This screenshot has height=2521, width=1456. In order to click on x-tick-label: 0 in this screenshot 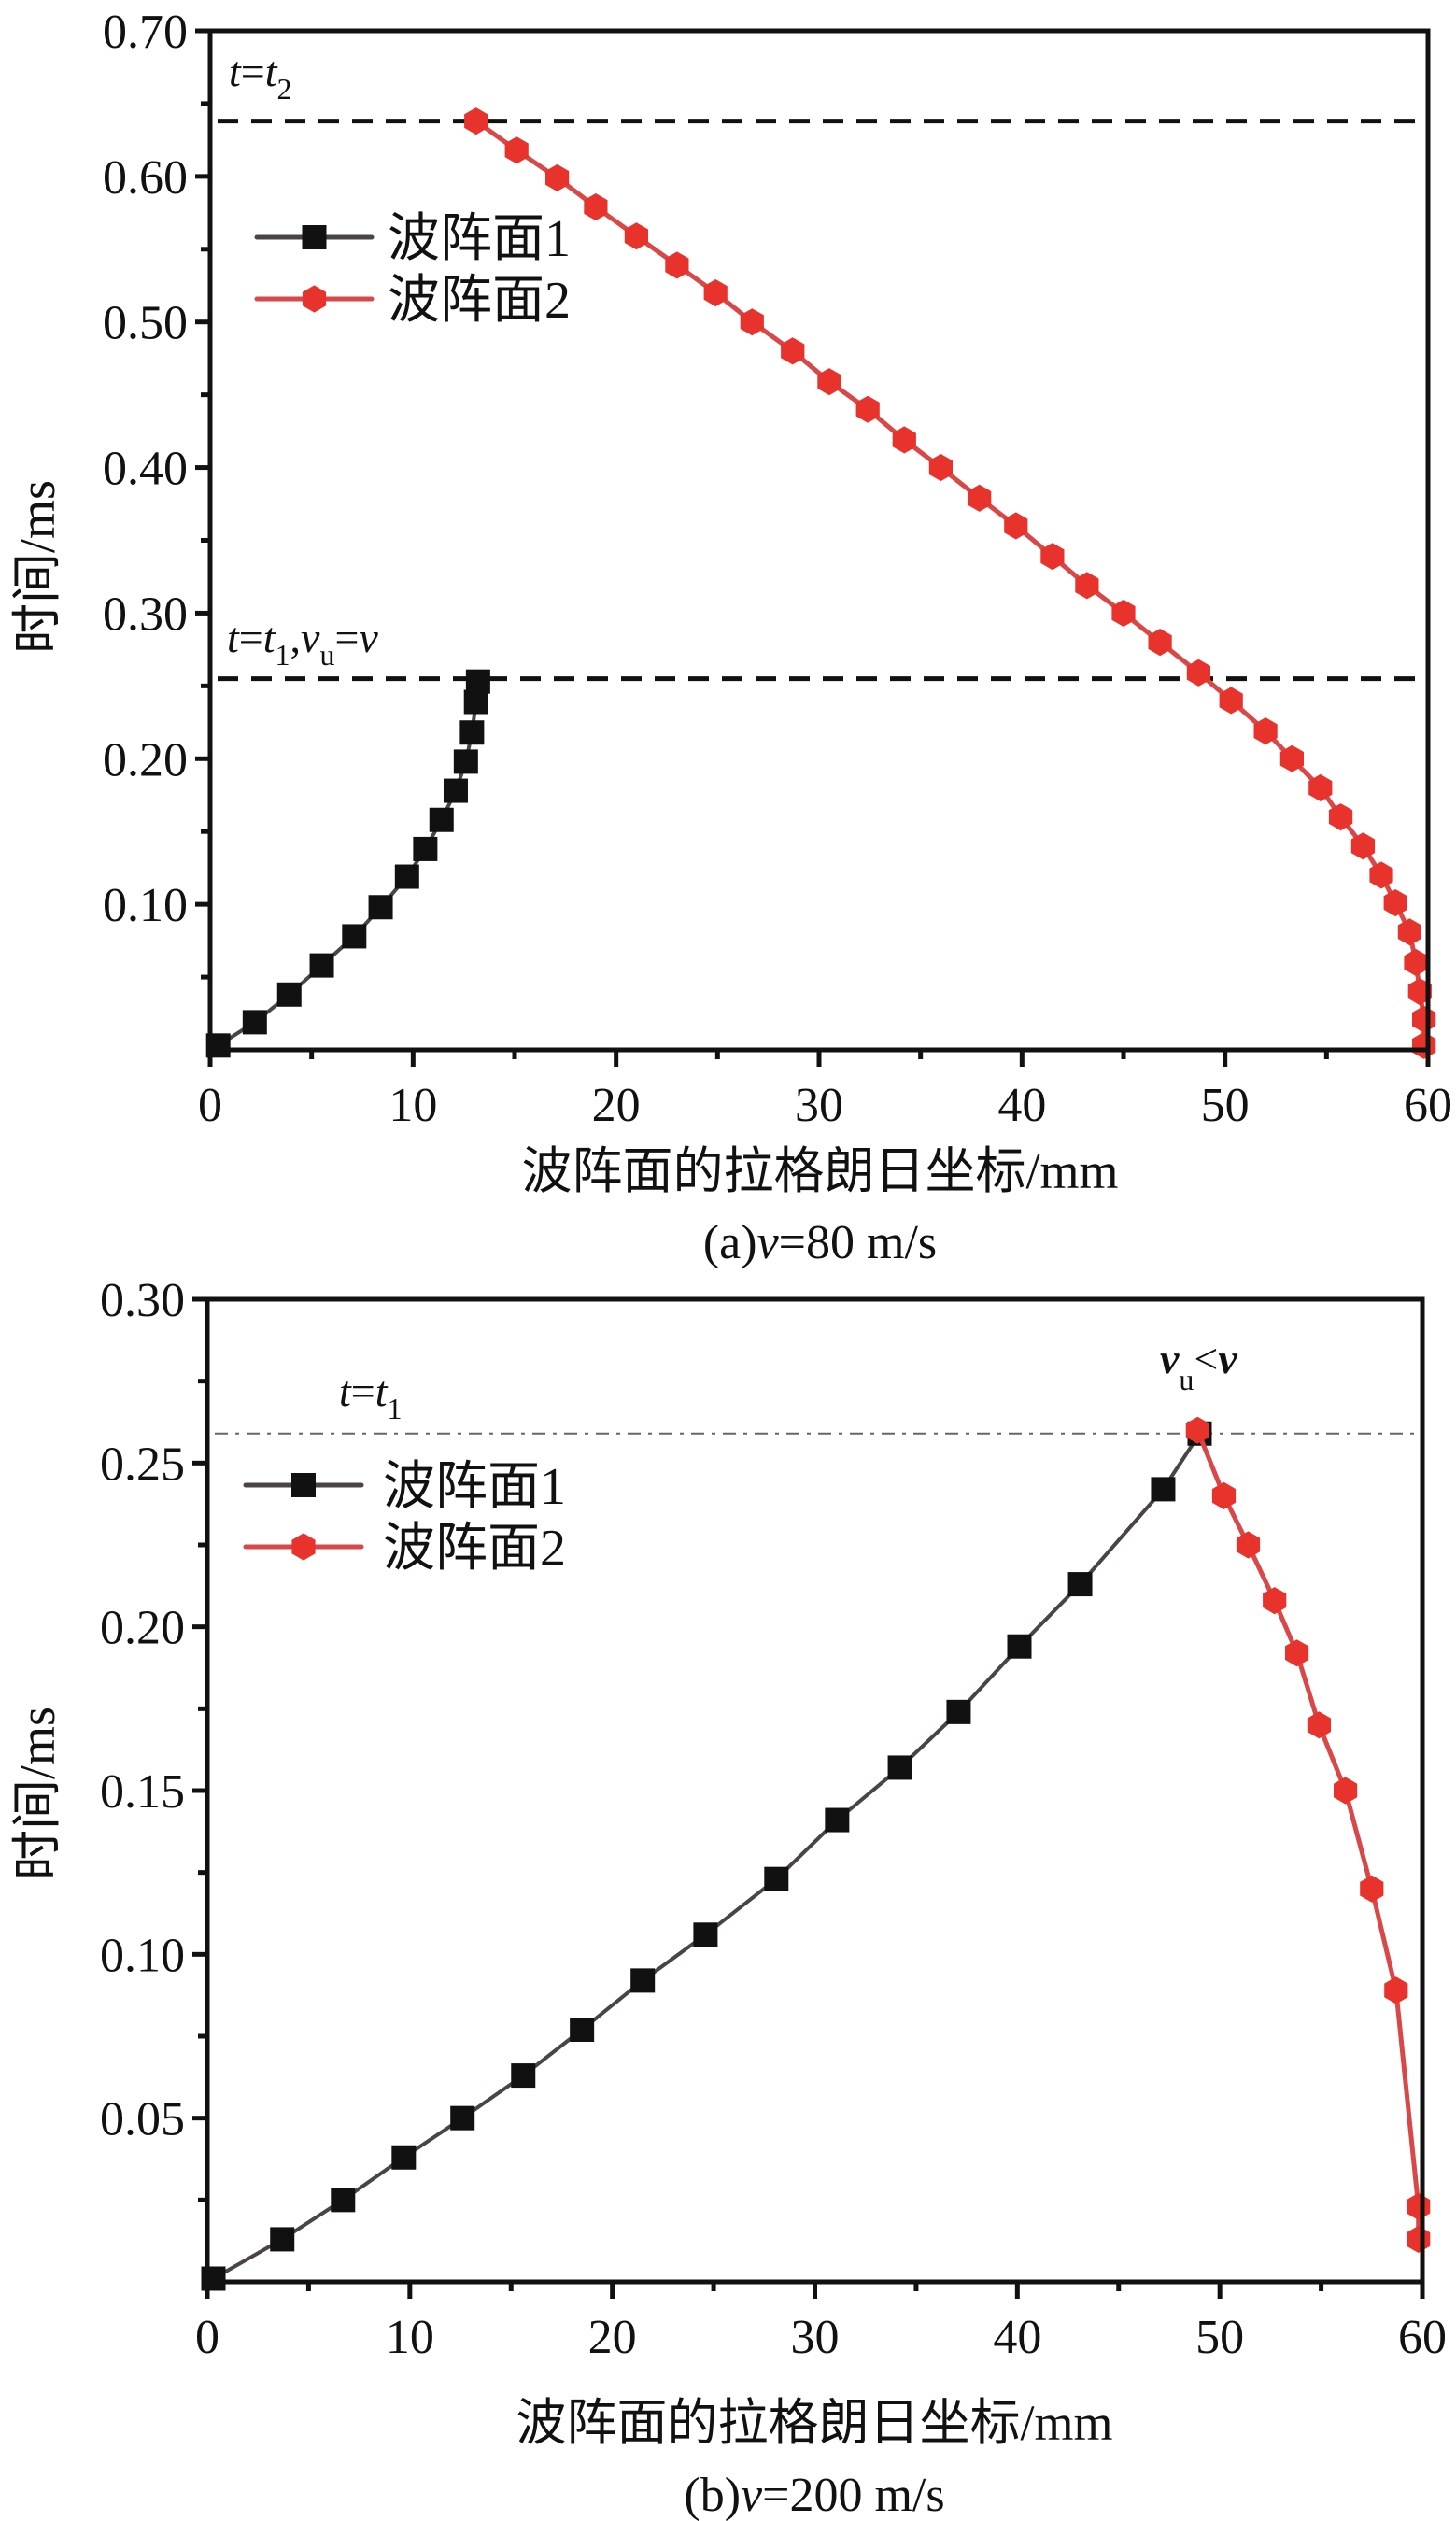, I will do `click(210, 1105)`.